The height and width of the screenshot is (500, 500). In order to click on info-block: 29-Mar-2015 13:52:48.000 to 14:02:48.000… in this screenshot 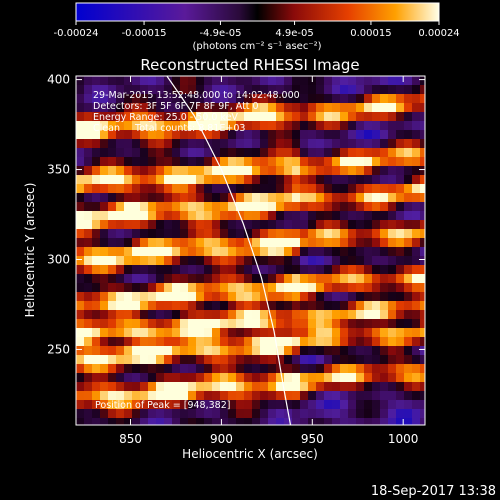, I will do `click(196, 112)`.